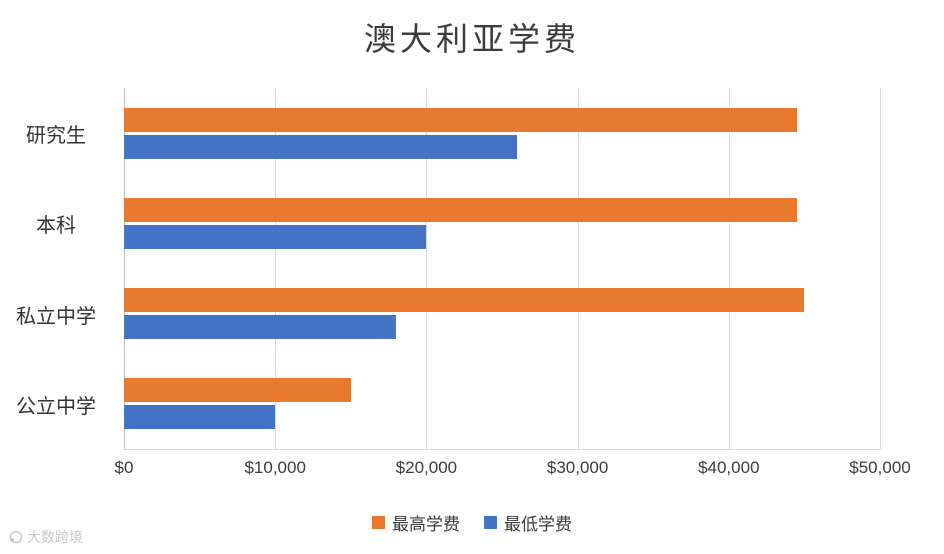 The width and height of the screenshot is (944, 554). What do you see at coordinates (124, 467) in the screenshot?
I see `x-axis-label-0: $0` at bounding box center [124, 467].